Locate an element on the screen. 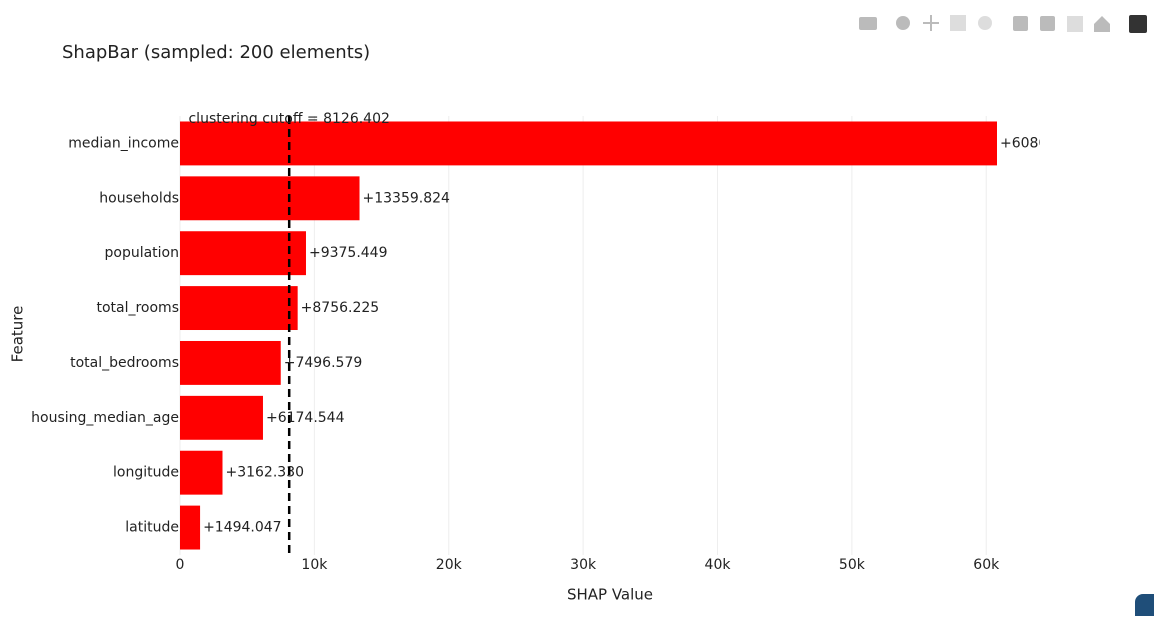 This screenshot has height=620, width=1154. chart-title: ShapBar (sampled: 200 elements) is located at coordinates (216, 52).